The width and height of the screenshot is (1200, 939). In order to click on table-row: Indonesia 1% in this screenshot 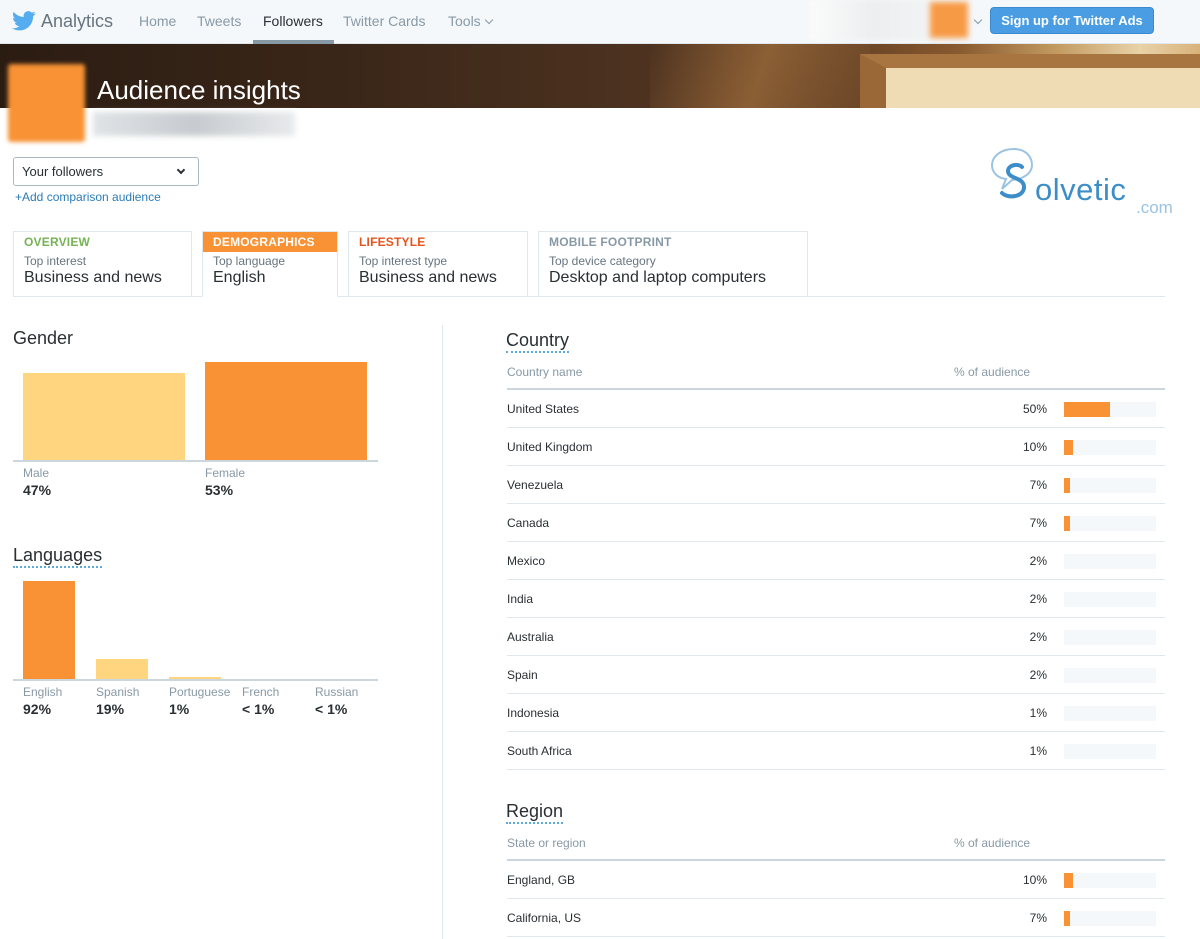, I will do `click(836, 713)`.